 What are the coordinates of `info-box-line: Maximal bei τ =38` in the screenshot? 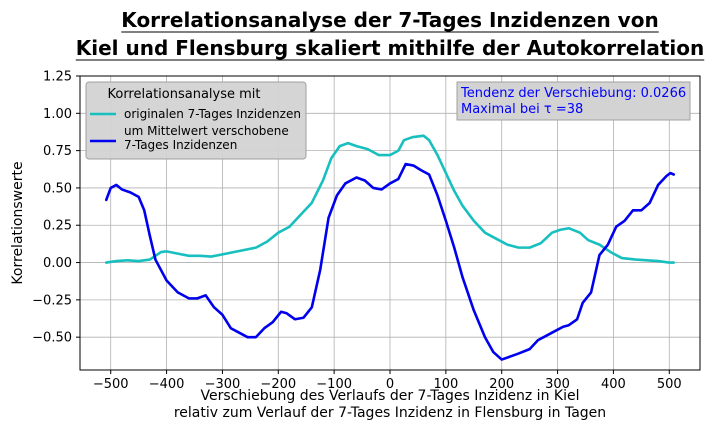 It's located at (522, 109).